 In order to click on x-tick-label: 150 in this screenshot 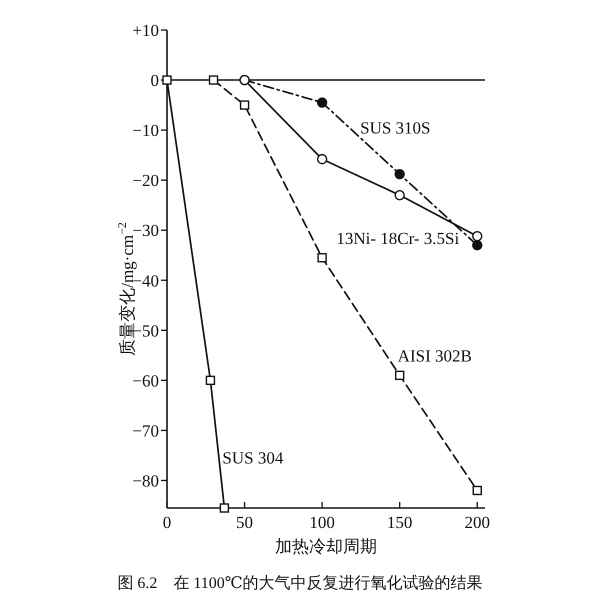, I will do `click(399, 522)`.